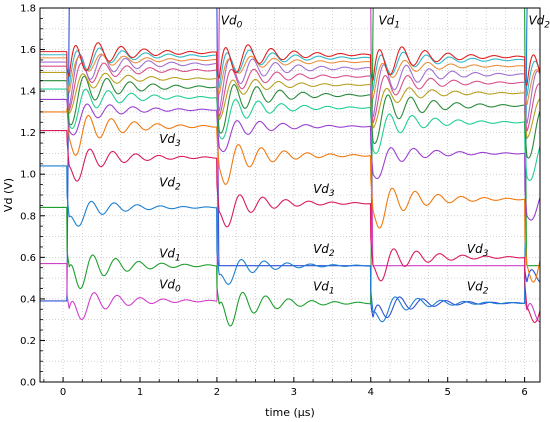  What do you see at coordinates (28, 175) in the screenshot?
I see `y-tick-label: 1.0` at bounding box center [28, 175].